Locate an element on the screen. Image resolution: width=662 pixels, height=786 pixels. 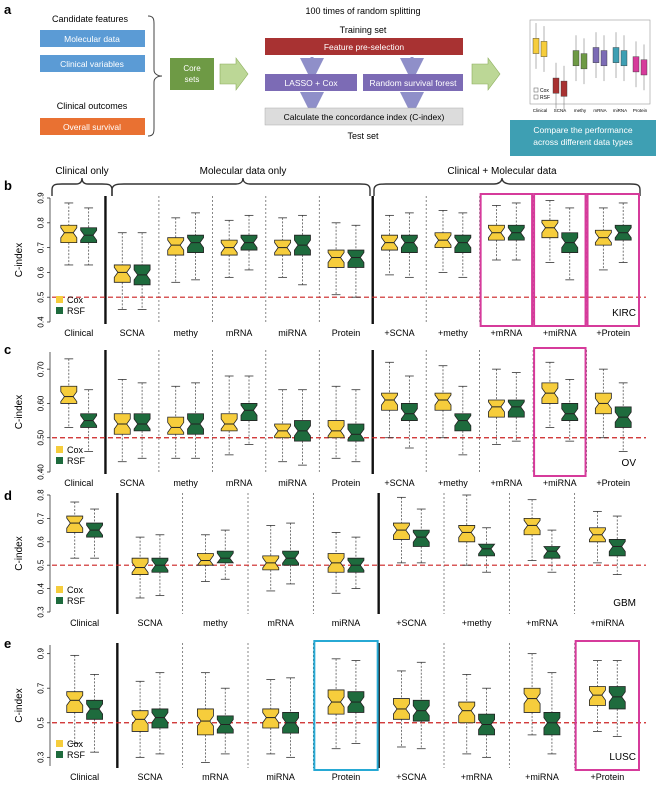
mini-tick-label-0: Clinical is located at coordinates (540, 110).